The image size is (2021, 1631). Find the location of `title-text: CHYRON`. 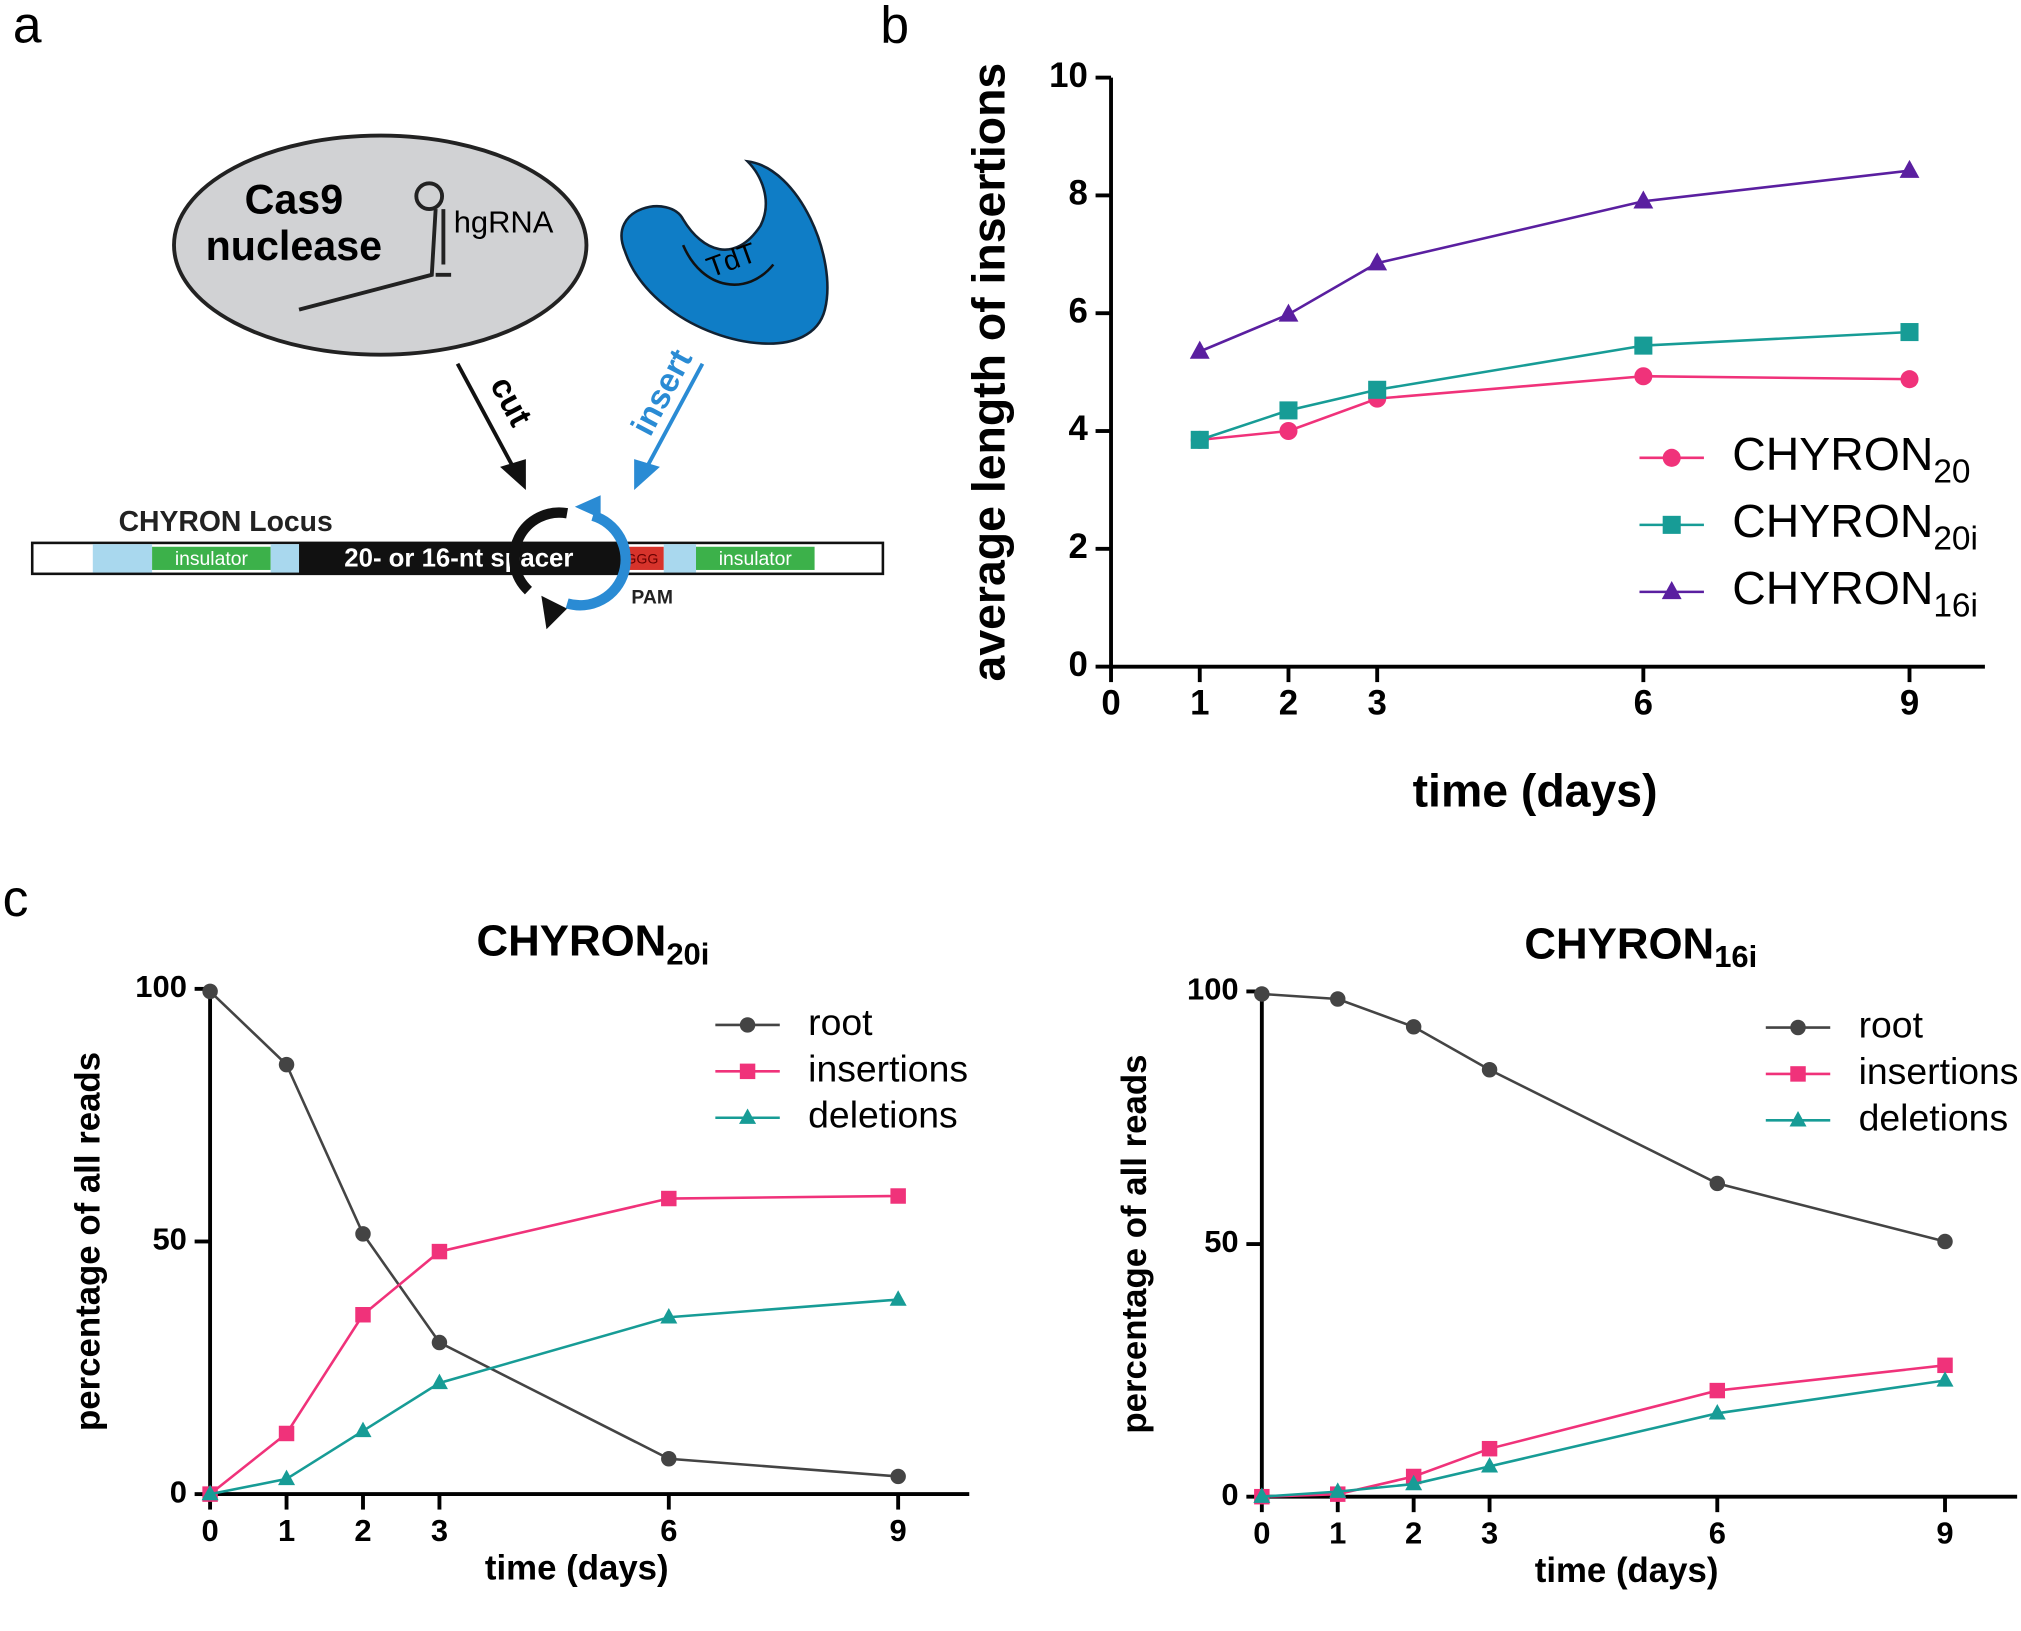

title-text: CHYRON is located at coordinates (1619, 943).